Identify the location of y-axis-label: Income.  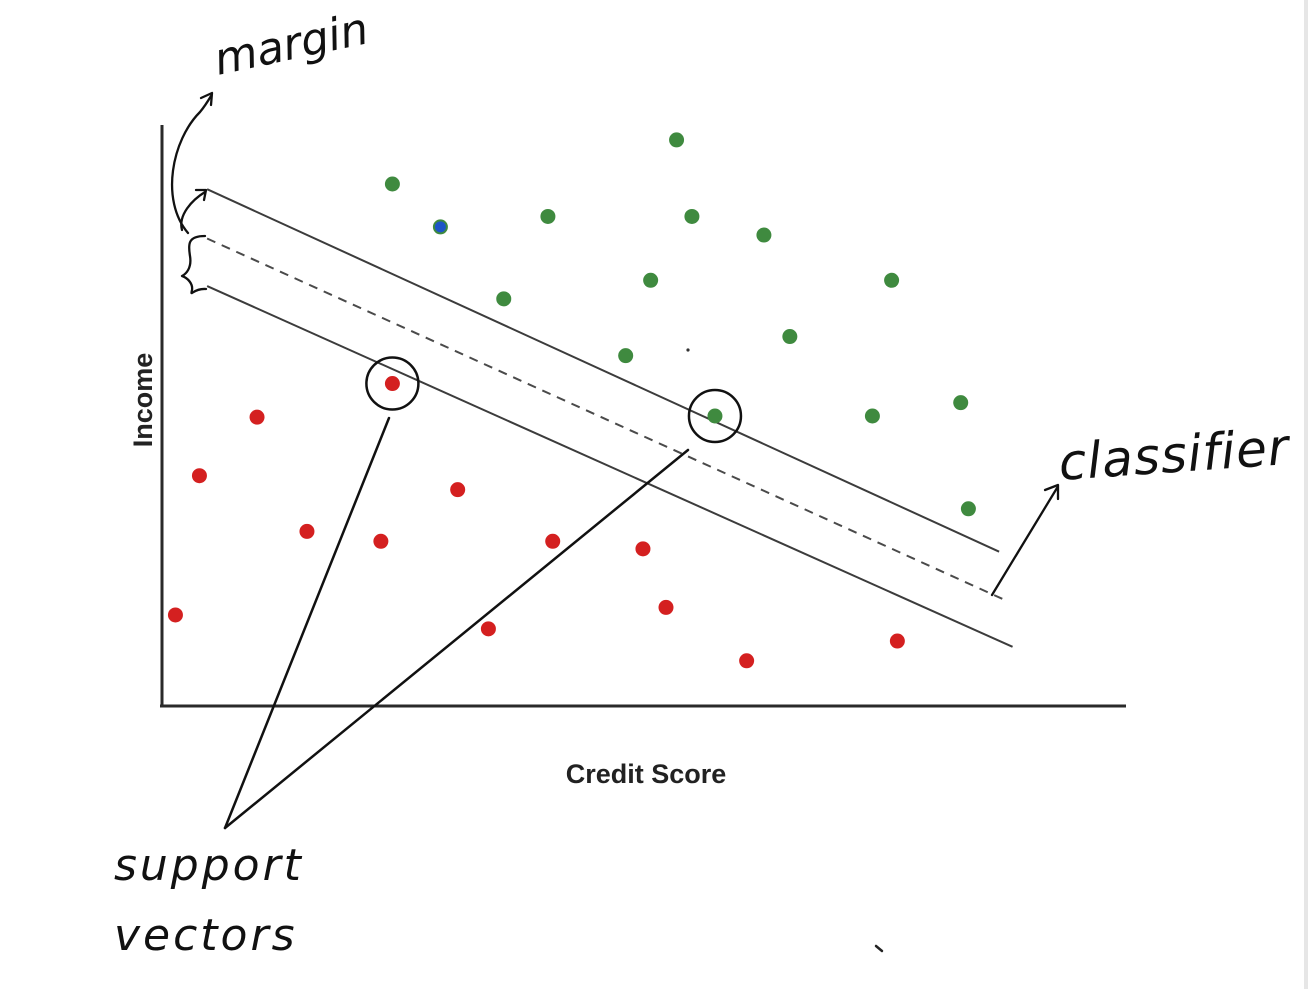
(143, 400).